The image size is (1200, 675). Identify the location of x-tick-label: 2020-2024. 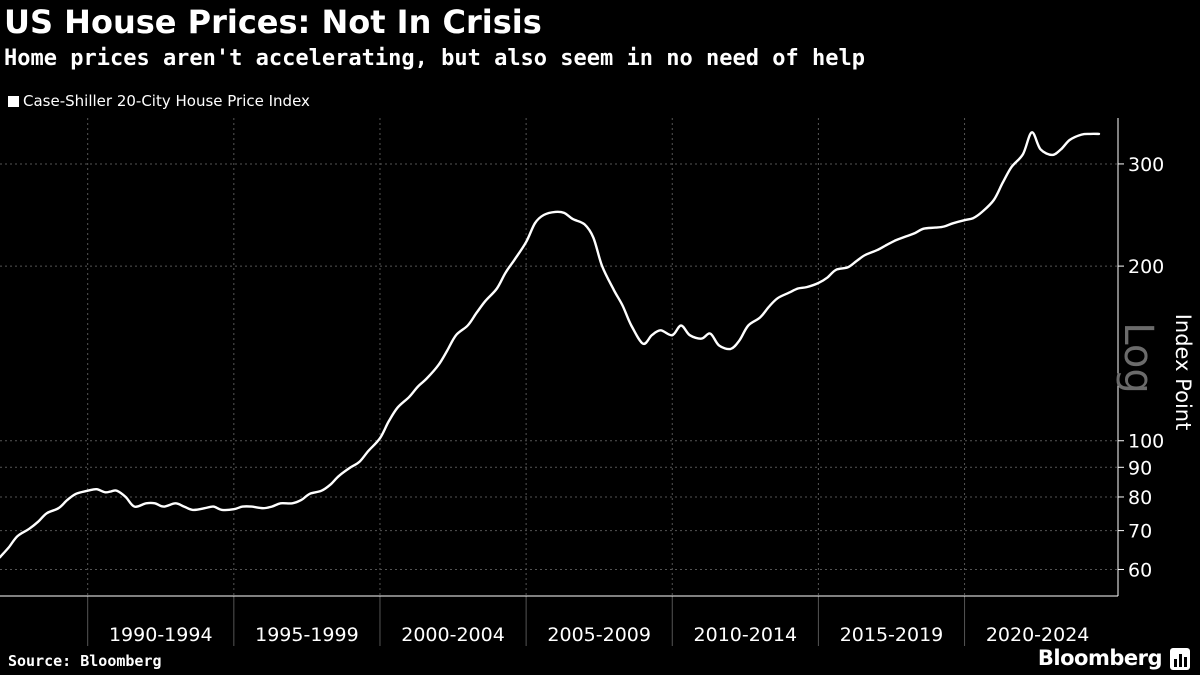
(1038, 635).